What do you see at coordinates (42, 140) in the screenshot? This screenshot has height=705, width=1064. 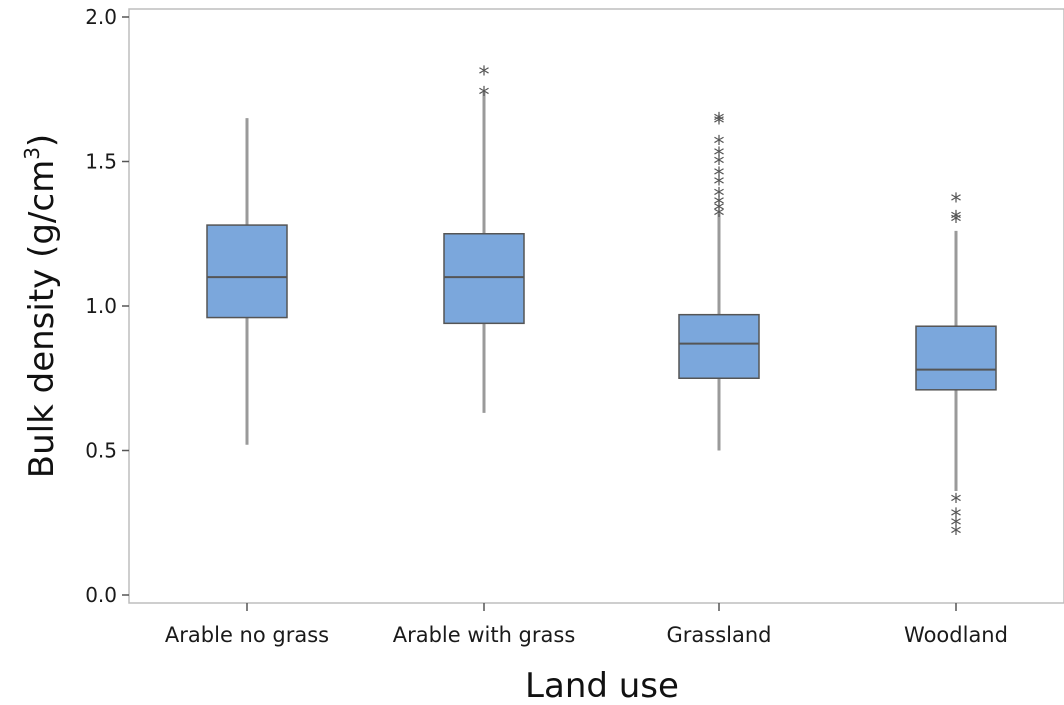 I see `y-axis-title-close: )` at bounding box center [42, 140].